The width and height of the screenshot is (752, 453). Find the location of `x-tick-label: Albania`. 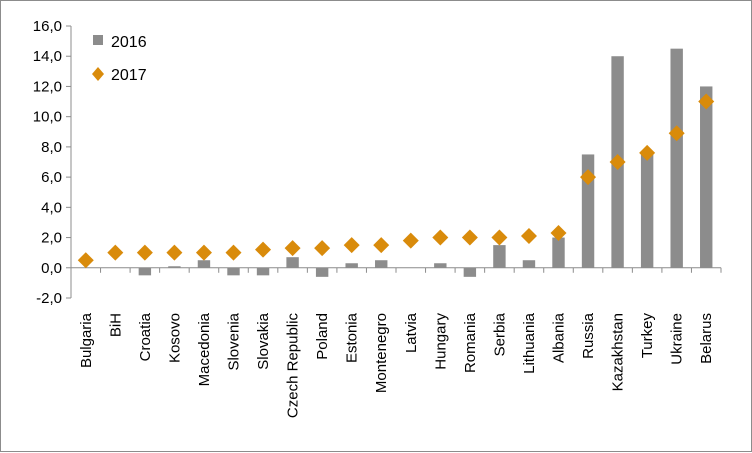

x-tick-label: Albania is located at coordinates (559, 337).